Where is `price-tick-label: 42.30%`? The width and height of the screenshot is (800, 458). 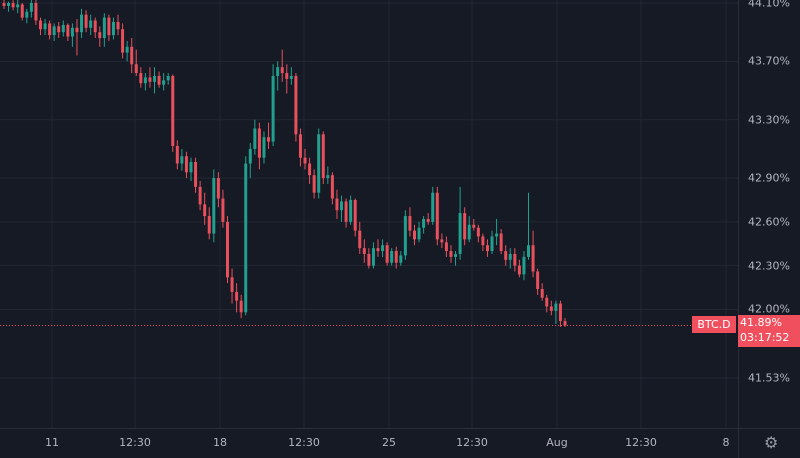
price-tick-label: 42.30% is located at coordinates (769, 266).